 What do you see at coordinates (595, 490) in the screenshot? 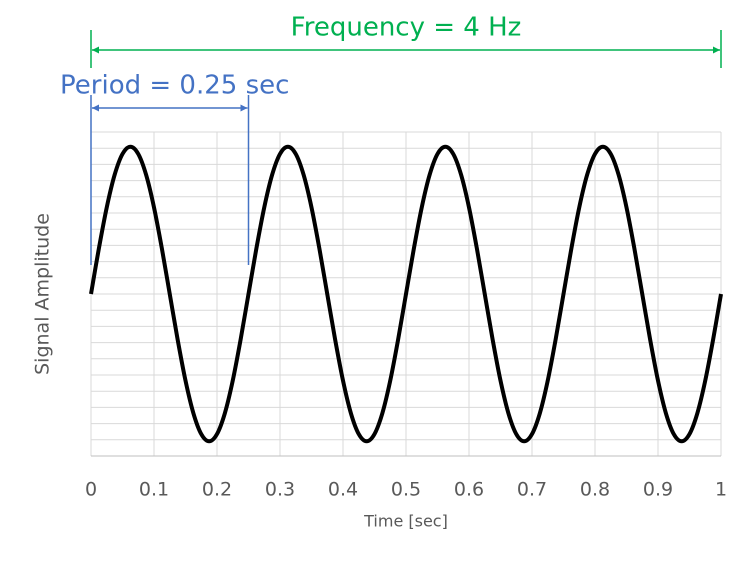
I see `x-tick-label: 0.8` at bounding box center [595, 490].